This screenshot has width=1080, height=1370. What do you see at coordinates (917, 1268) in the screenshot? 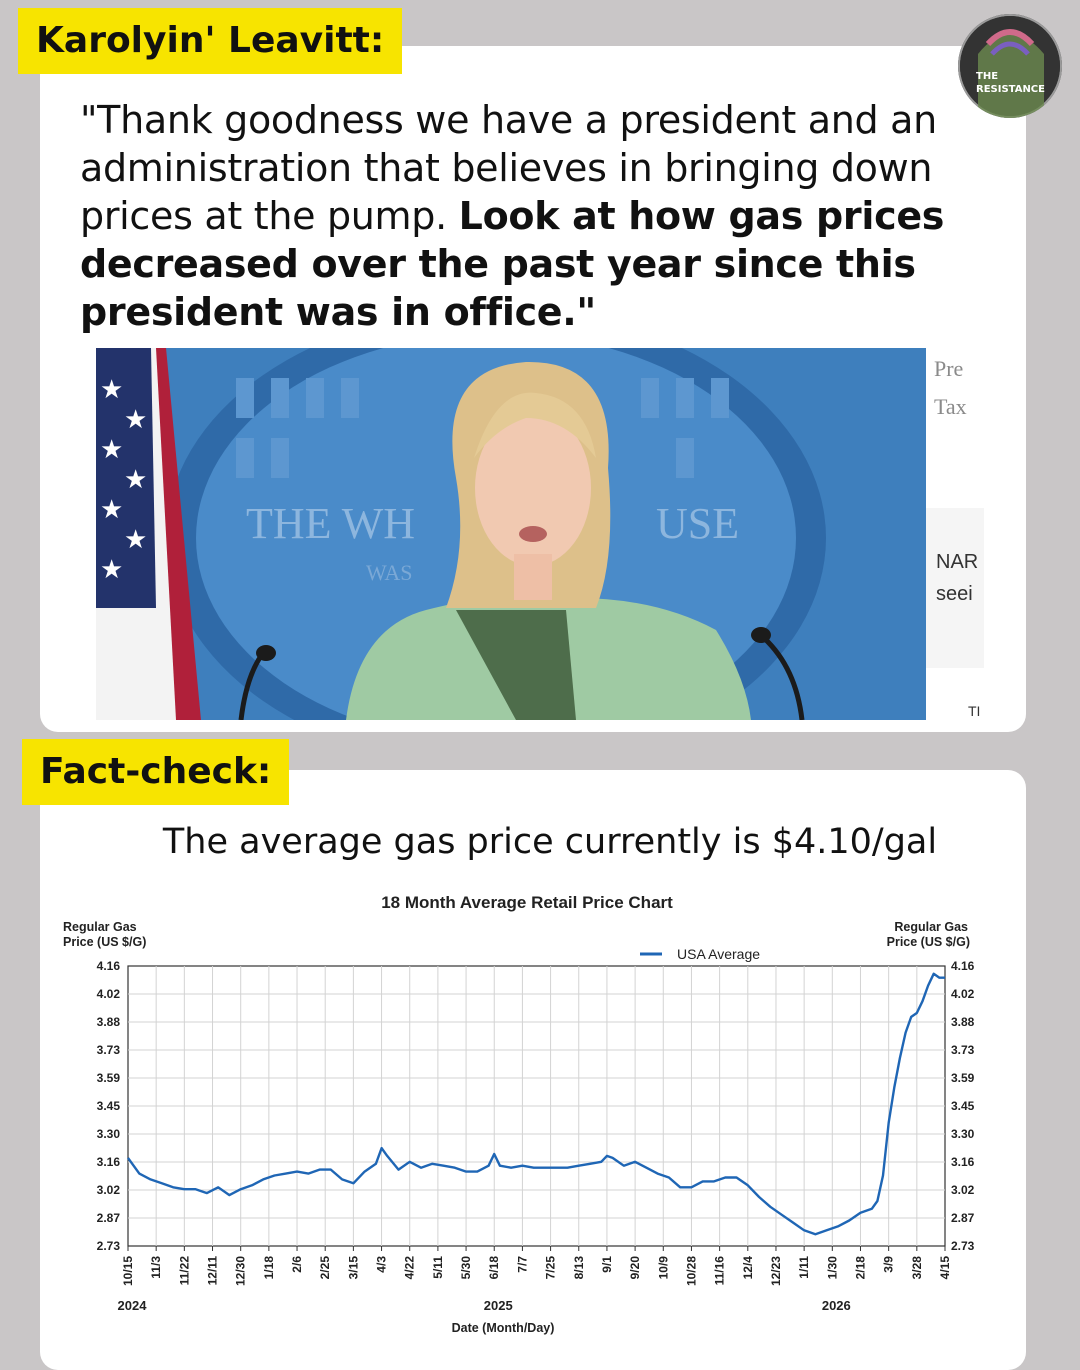
I see `x-tick-label: 3/28` at bounding box center [917, 1268].